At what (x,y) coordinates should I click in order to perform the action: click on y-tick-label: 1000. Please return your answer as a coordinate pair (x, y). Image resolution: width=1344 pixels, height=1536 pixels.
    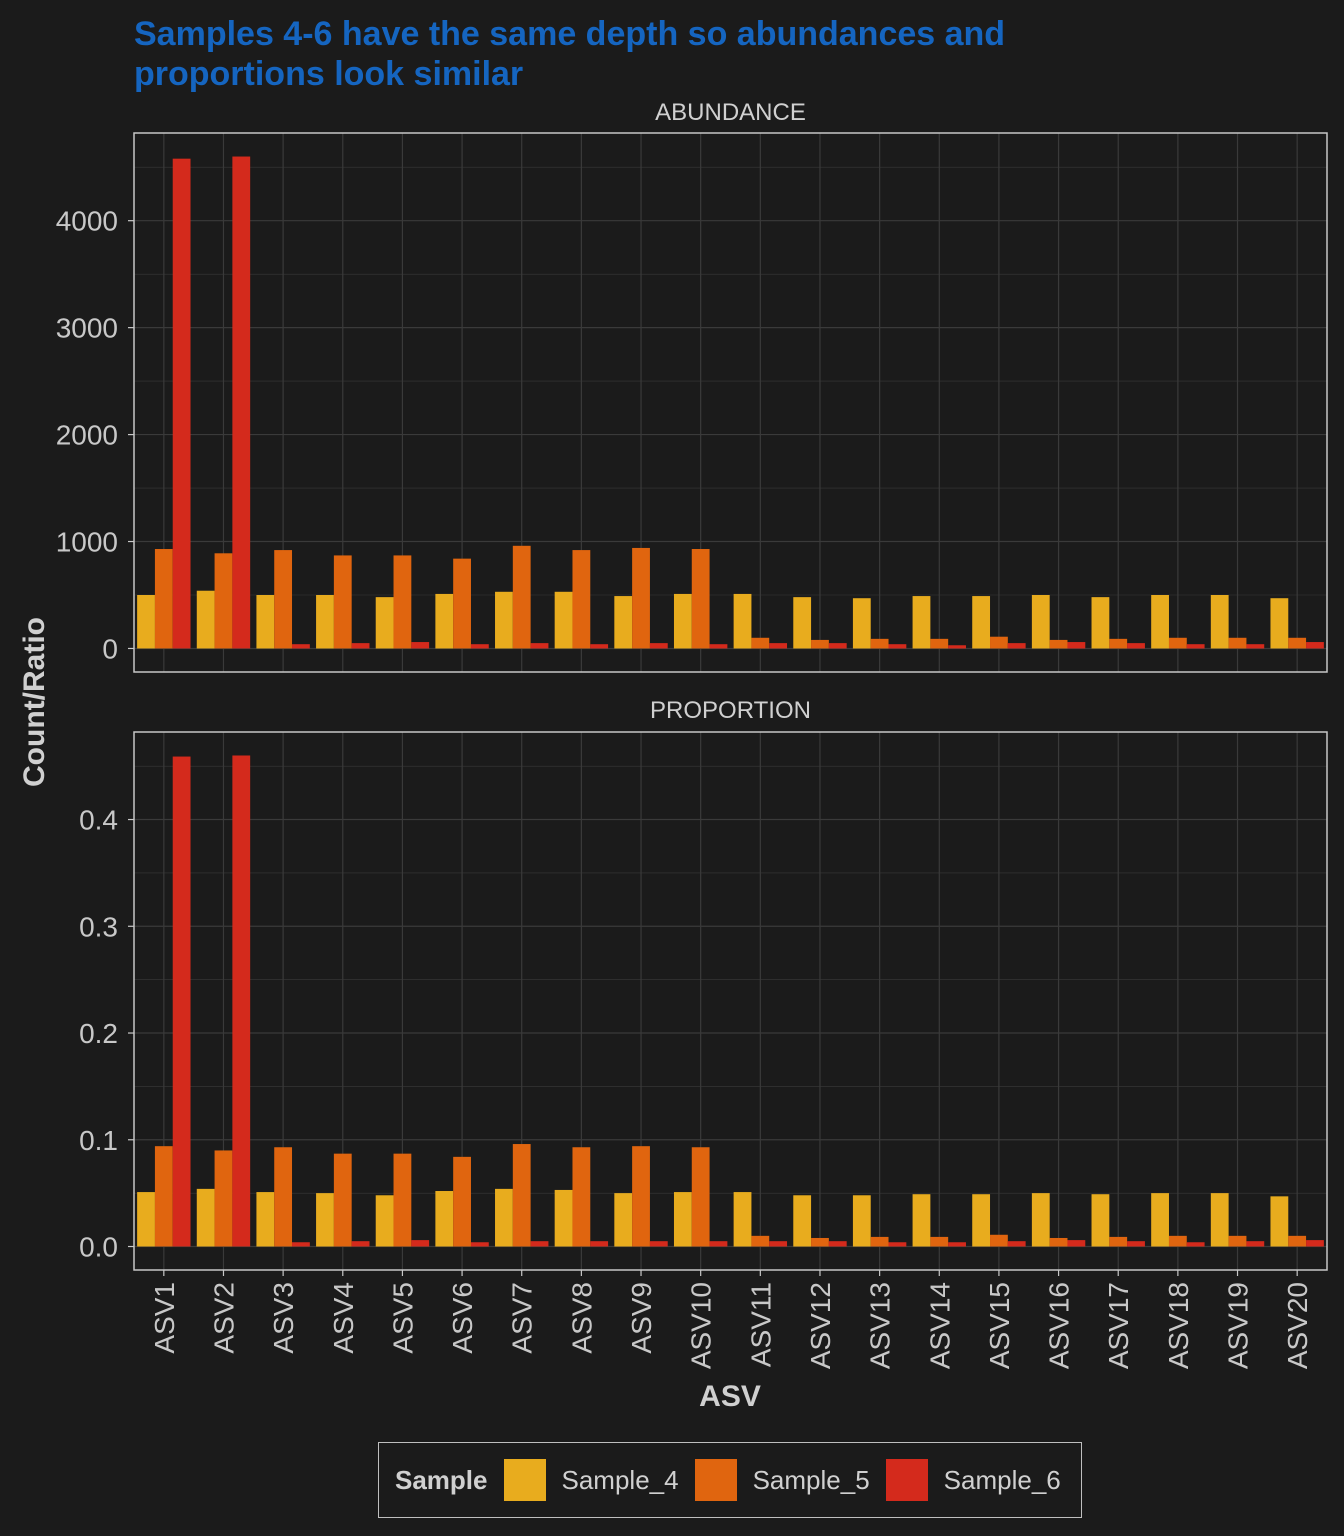
    Looking at the image, I should click on (87, 542).